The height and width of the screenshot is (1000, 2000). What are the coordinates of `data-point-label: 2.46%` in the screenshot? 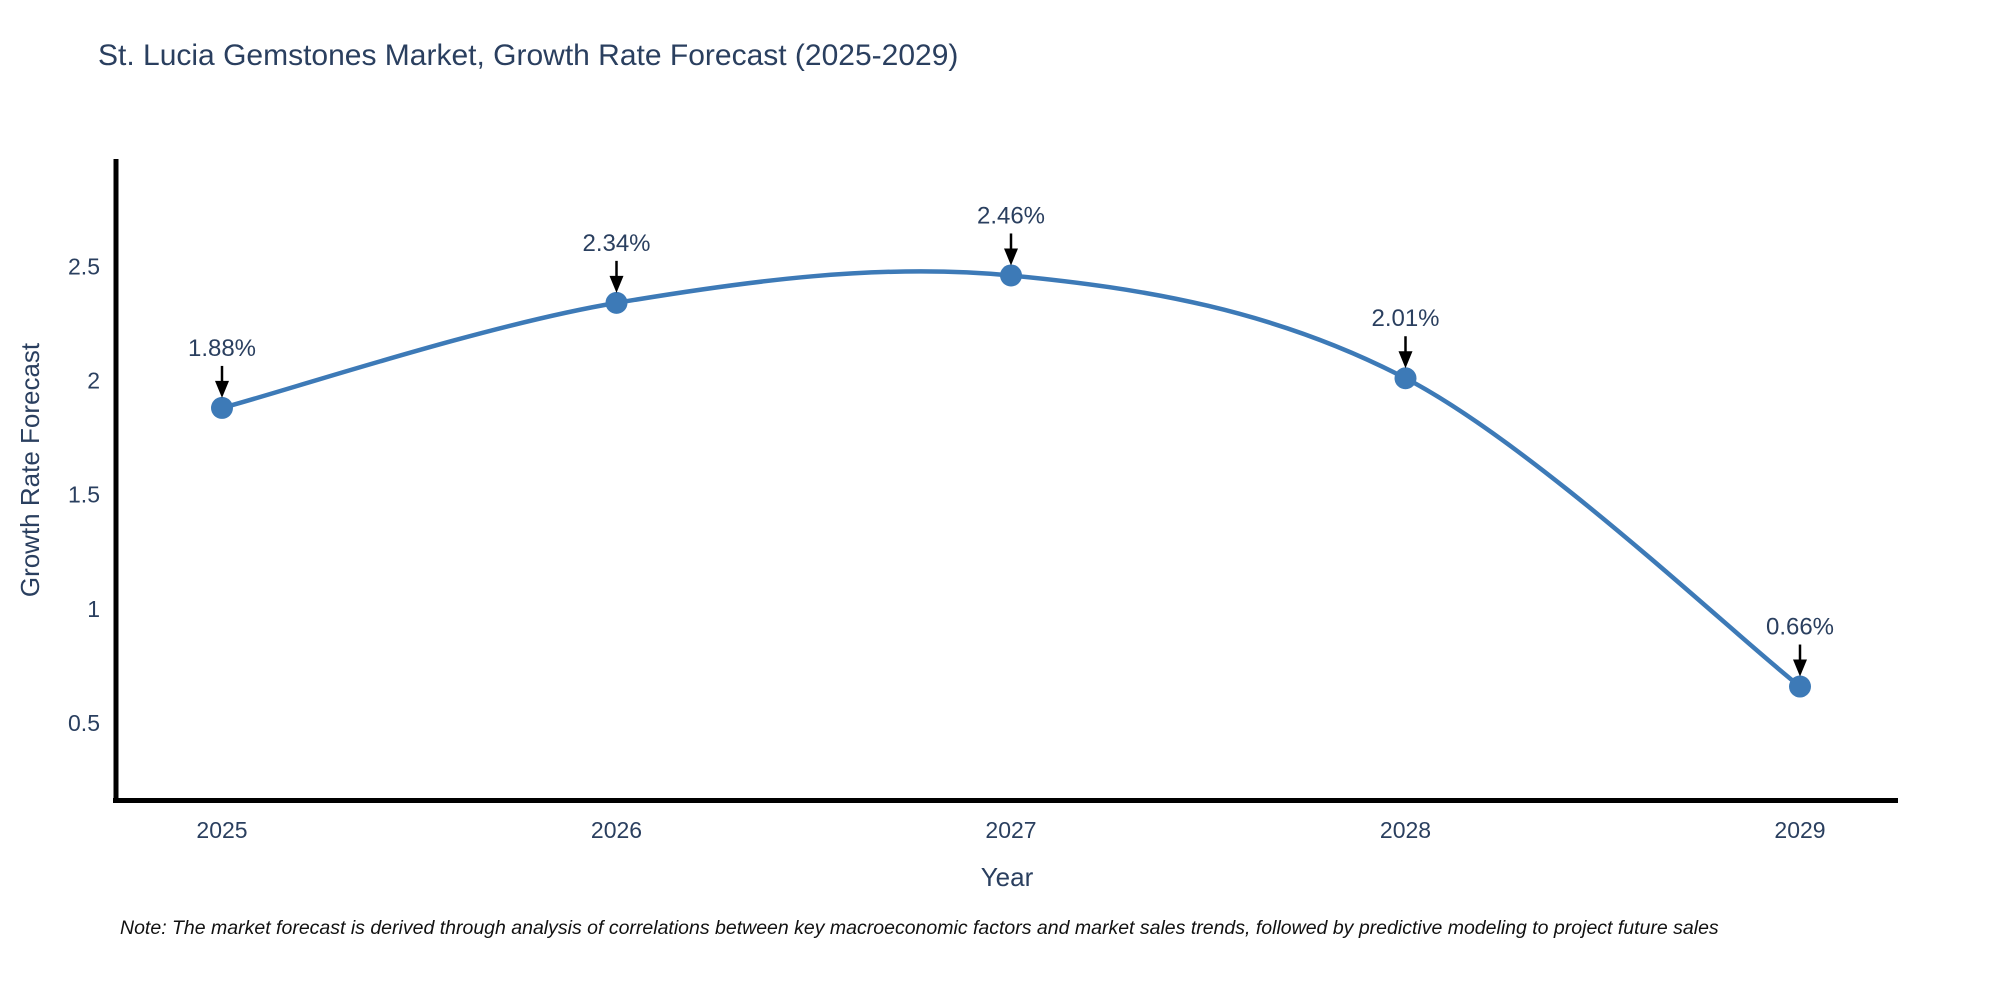 It's located at (1011, 215).